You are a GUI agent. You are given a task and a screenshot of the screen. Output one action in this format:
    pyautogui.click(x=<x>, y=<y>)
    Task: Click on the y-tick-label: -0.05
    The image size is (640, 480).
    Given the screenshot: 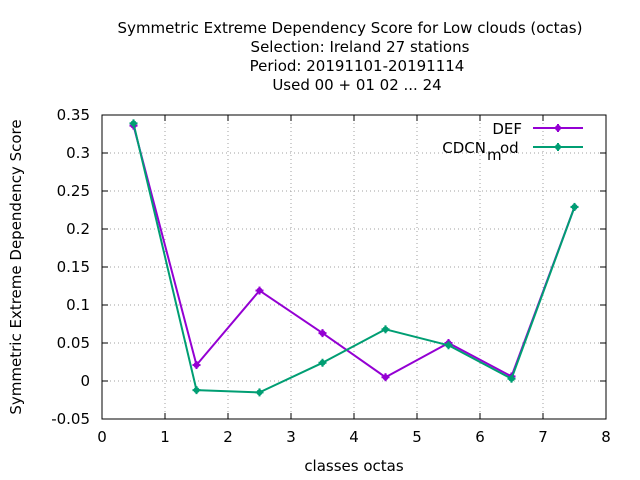 What is the action you would take?
    pyautogui.click(x=70, y=419)
    